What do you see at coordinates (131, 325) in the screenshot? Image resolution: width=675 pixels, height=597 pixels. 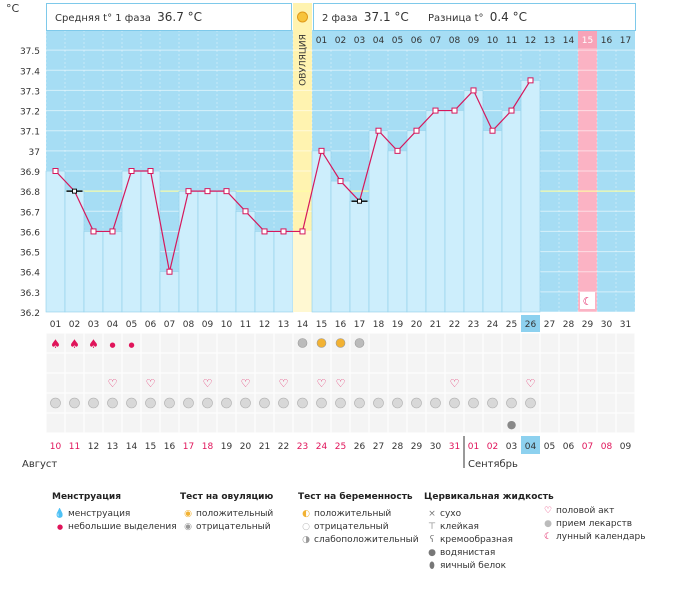 I see `cycle-day-label: 05` at bounding box center [131, 325].